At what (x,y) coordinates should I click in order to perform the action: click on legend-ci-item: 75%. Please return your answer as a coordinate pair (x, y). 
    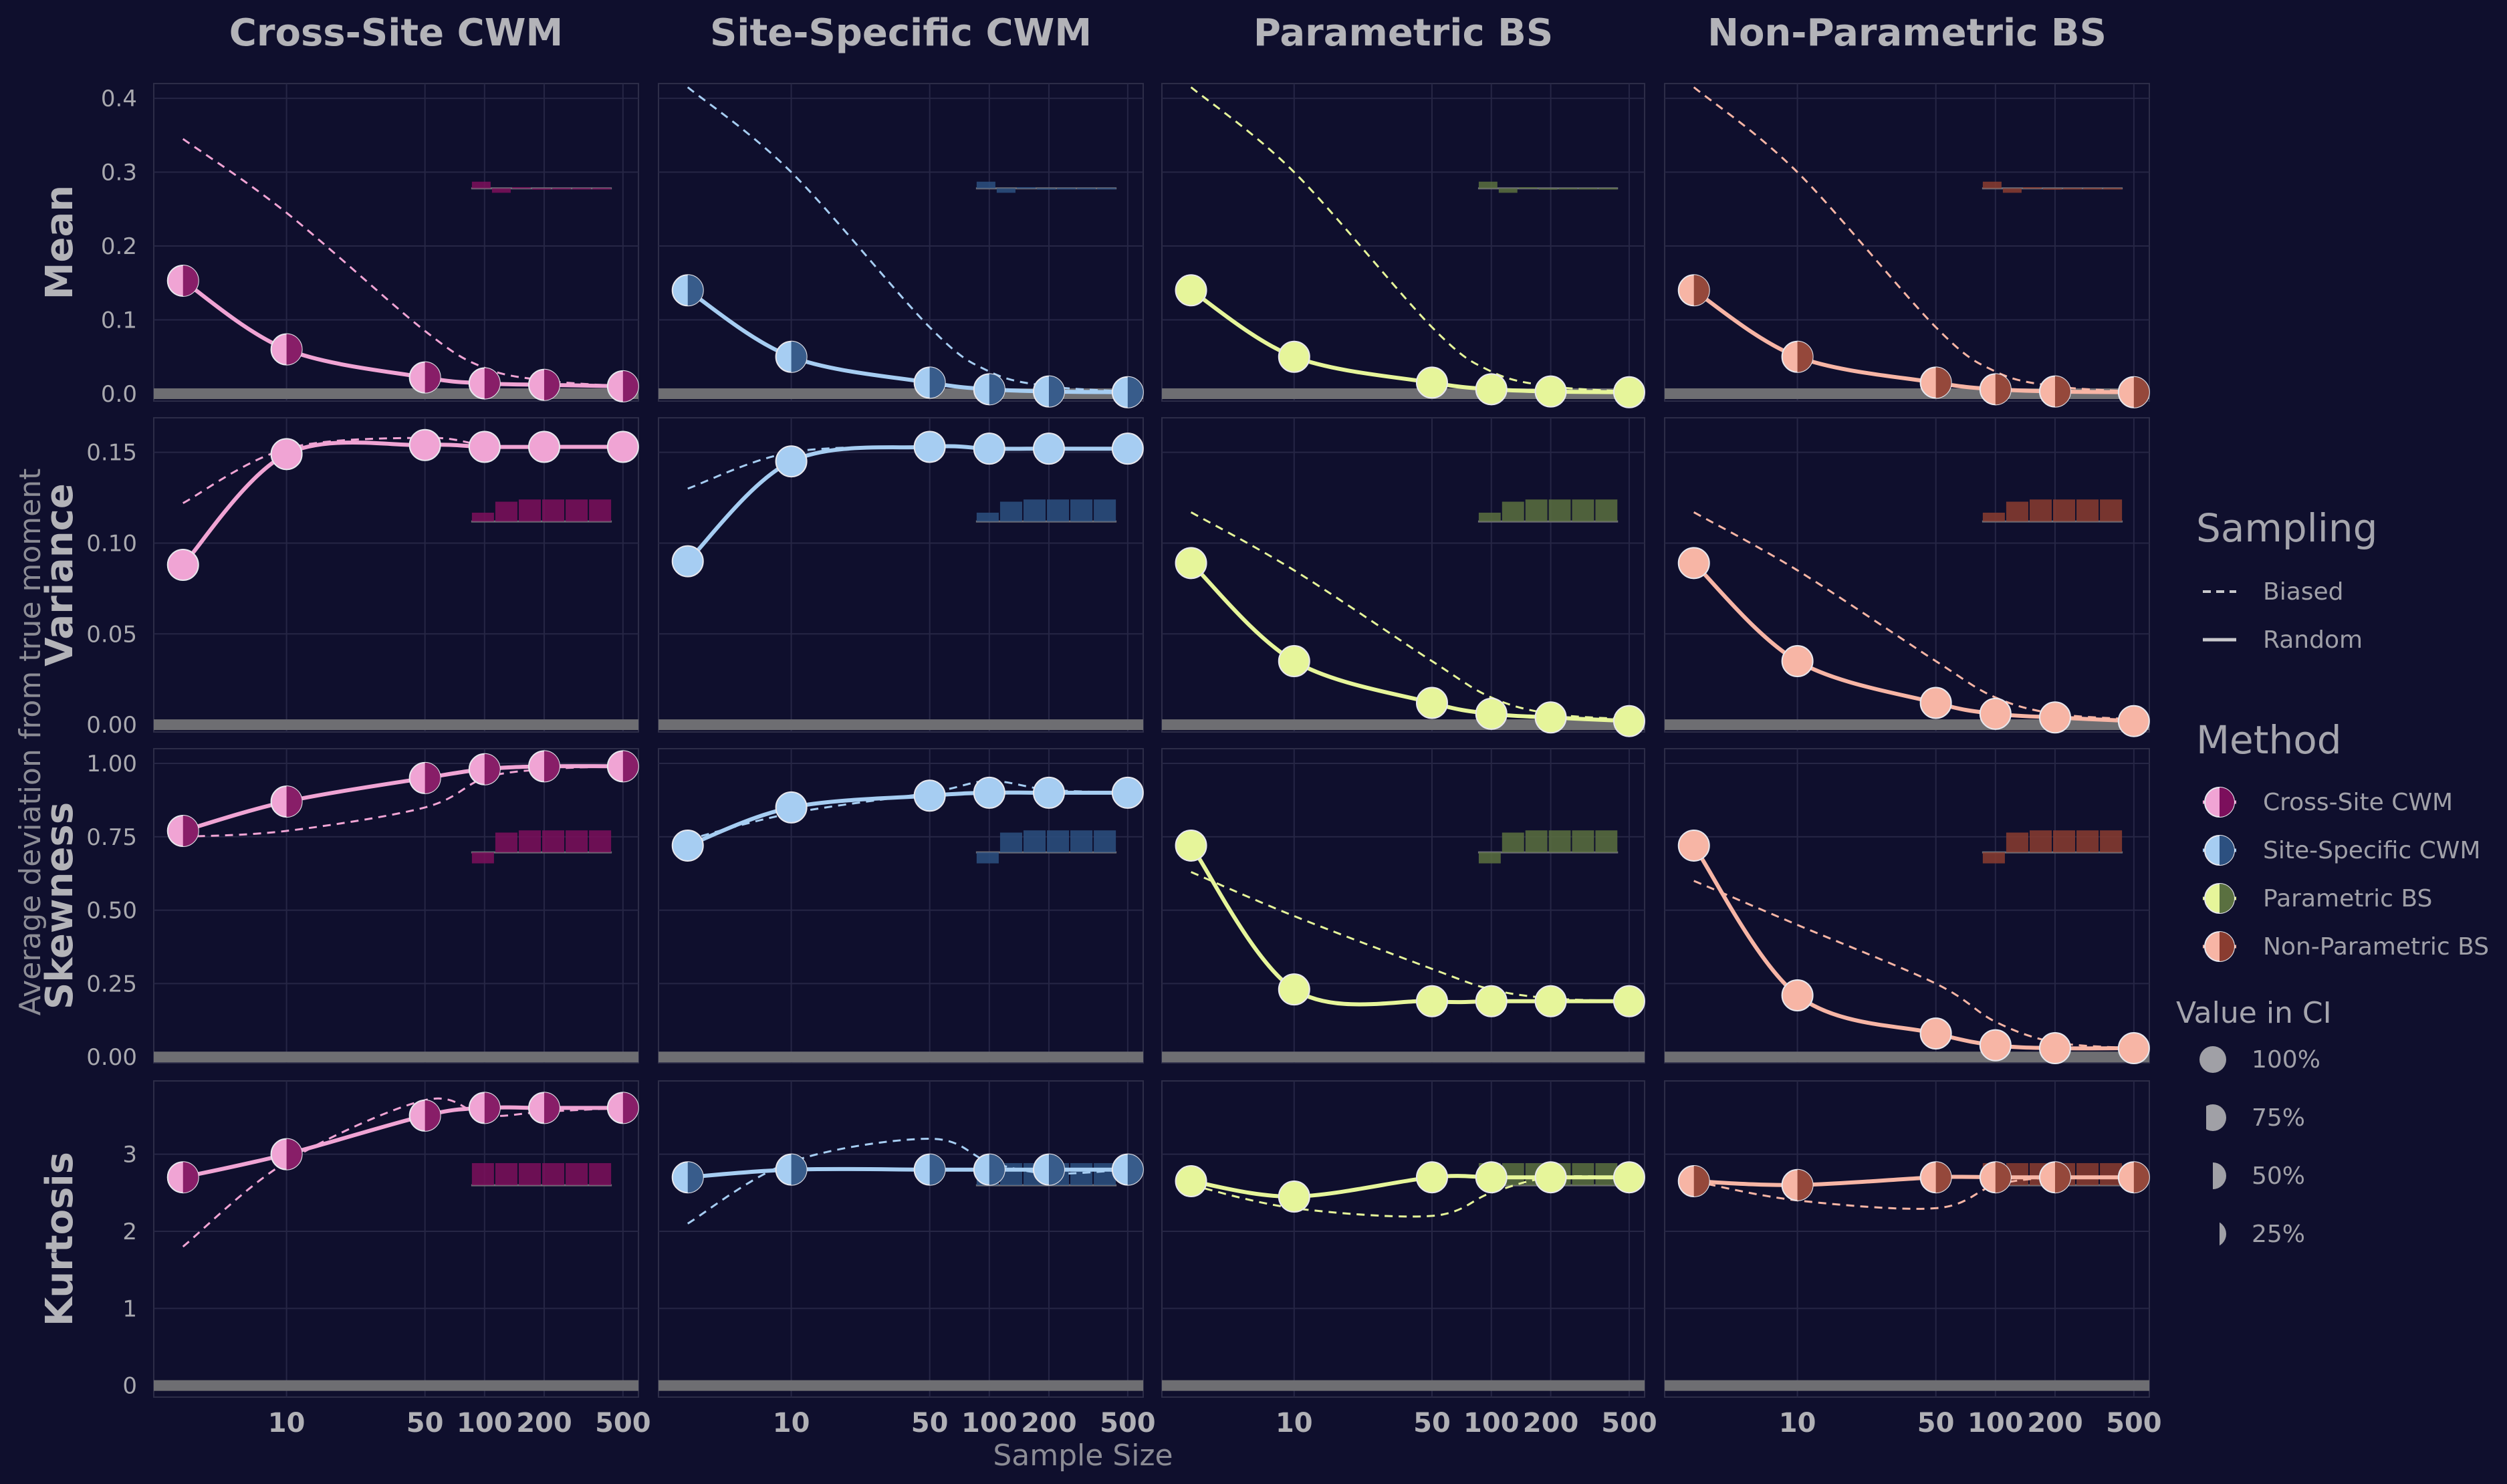
    Looking at the image, I should click on (2252, 1118).